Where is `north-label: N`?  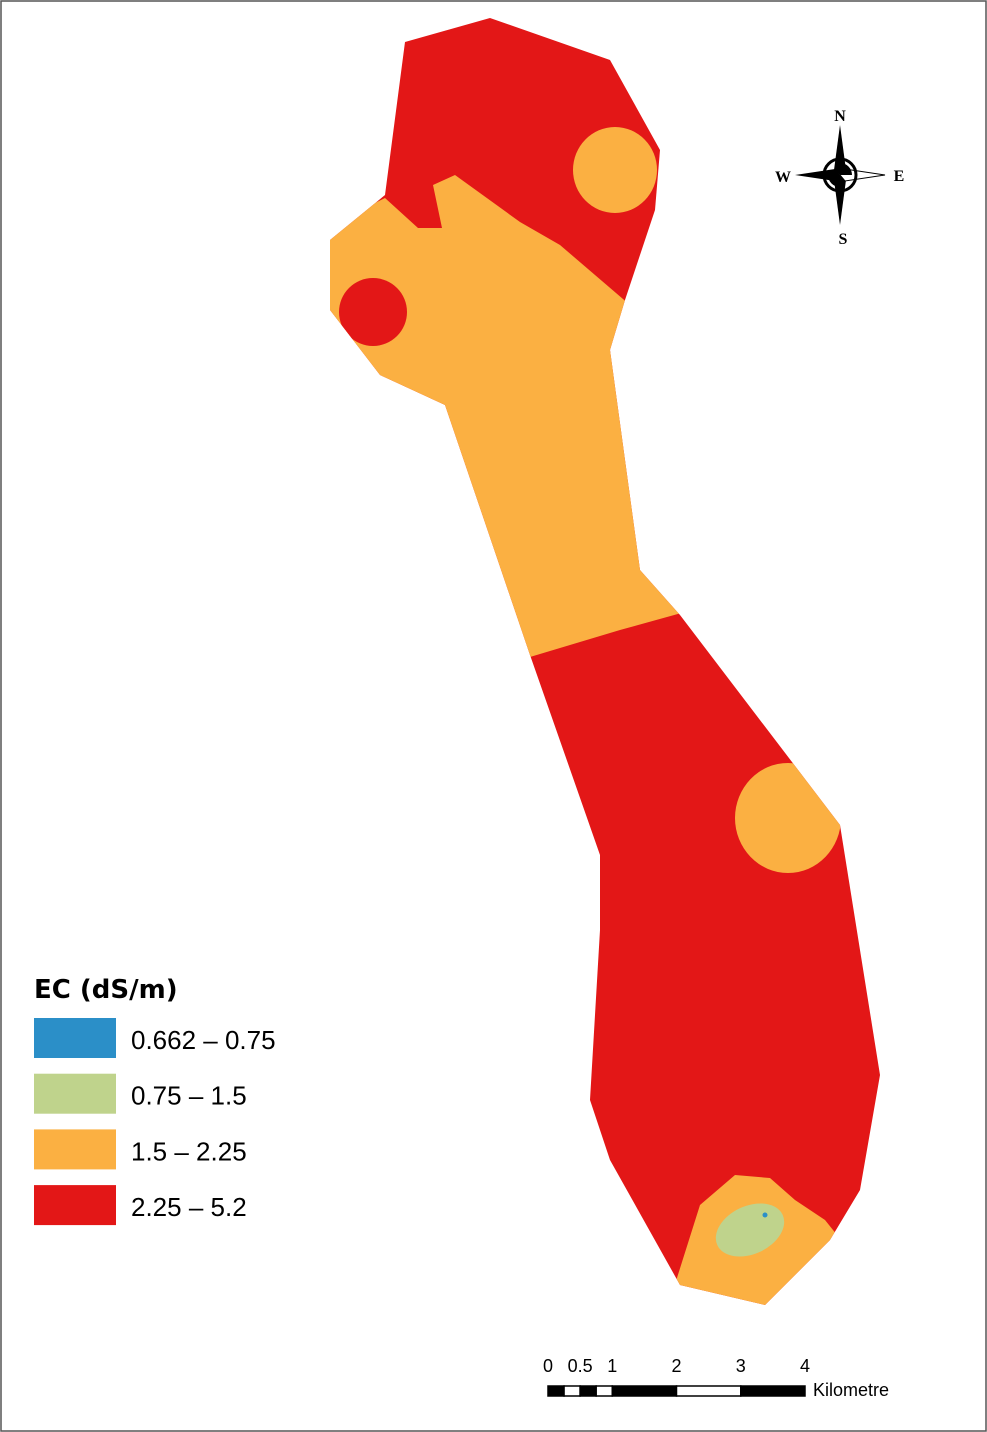 north-label: N is located at coordinates (840, 116).